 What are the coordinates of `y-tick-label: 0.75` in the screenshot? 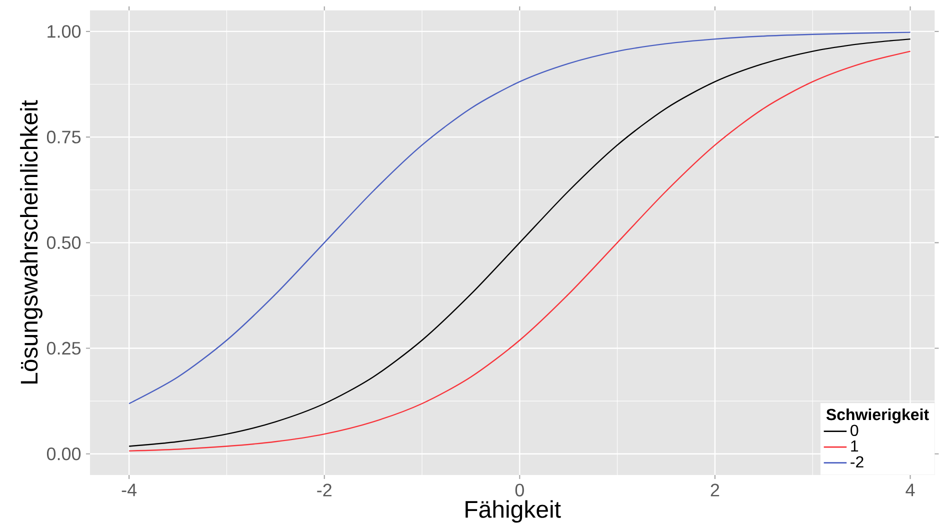 It's located at (63, 137).